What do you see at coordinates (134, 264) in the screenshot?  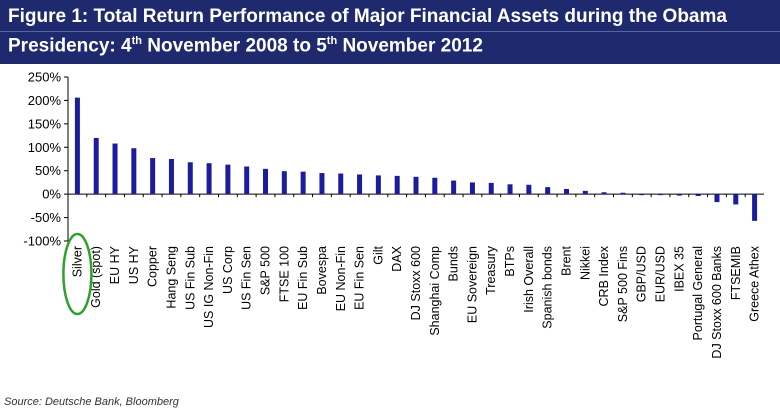 I see `category-label: US HY` at bounding box center [134, 264].